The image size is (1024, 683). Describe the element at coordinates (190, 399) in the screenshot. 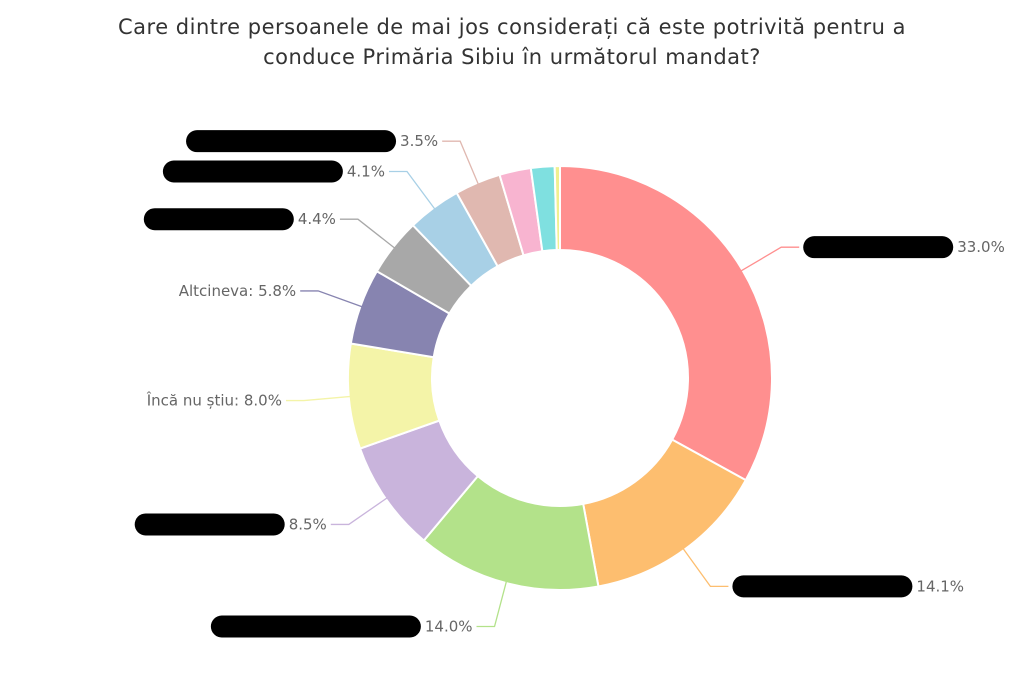

I see `category-label: Încă nu știu` at that location.